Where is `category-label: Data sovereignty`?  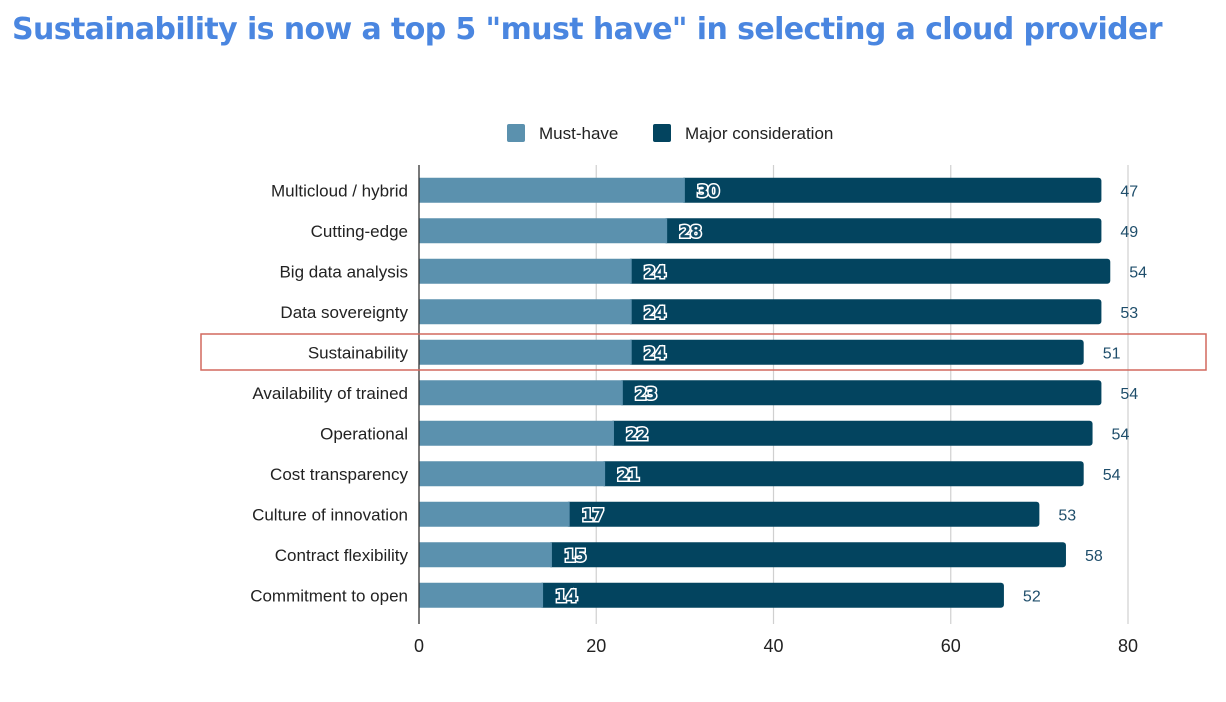
category-label: Data sovereignty is located at coordinates (344, 312).